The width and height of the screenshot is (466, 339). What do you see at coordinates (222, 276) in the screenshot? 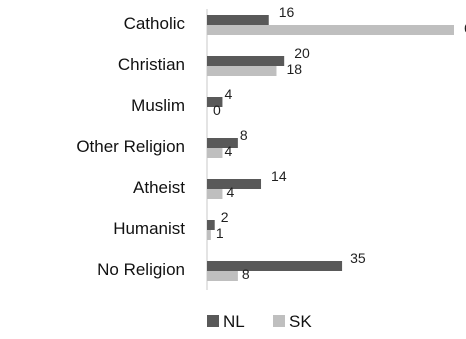
I see `bar-sk-no-religion` at bounding box center [222, 276].